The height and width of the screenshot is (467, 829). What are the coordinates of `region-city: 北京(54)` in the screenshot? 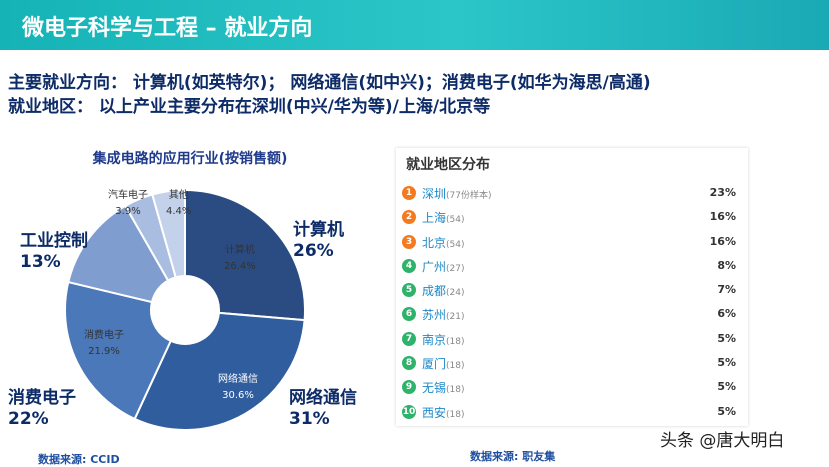 It's located at (443, 242).